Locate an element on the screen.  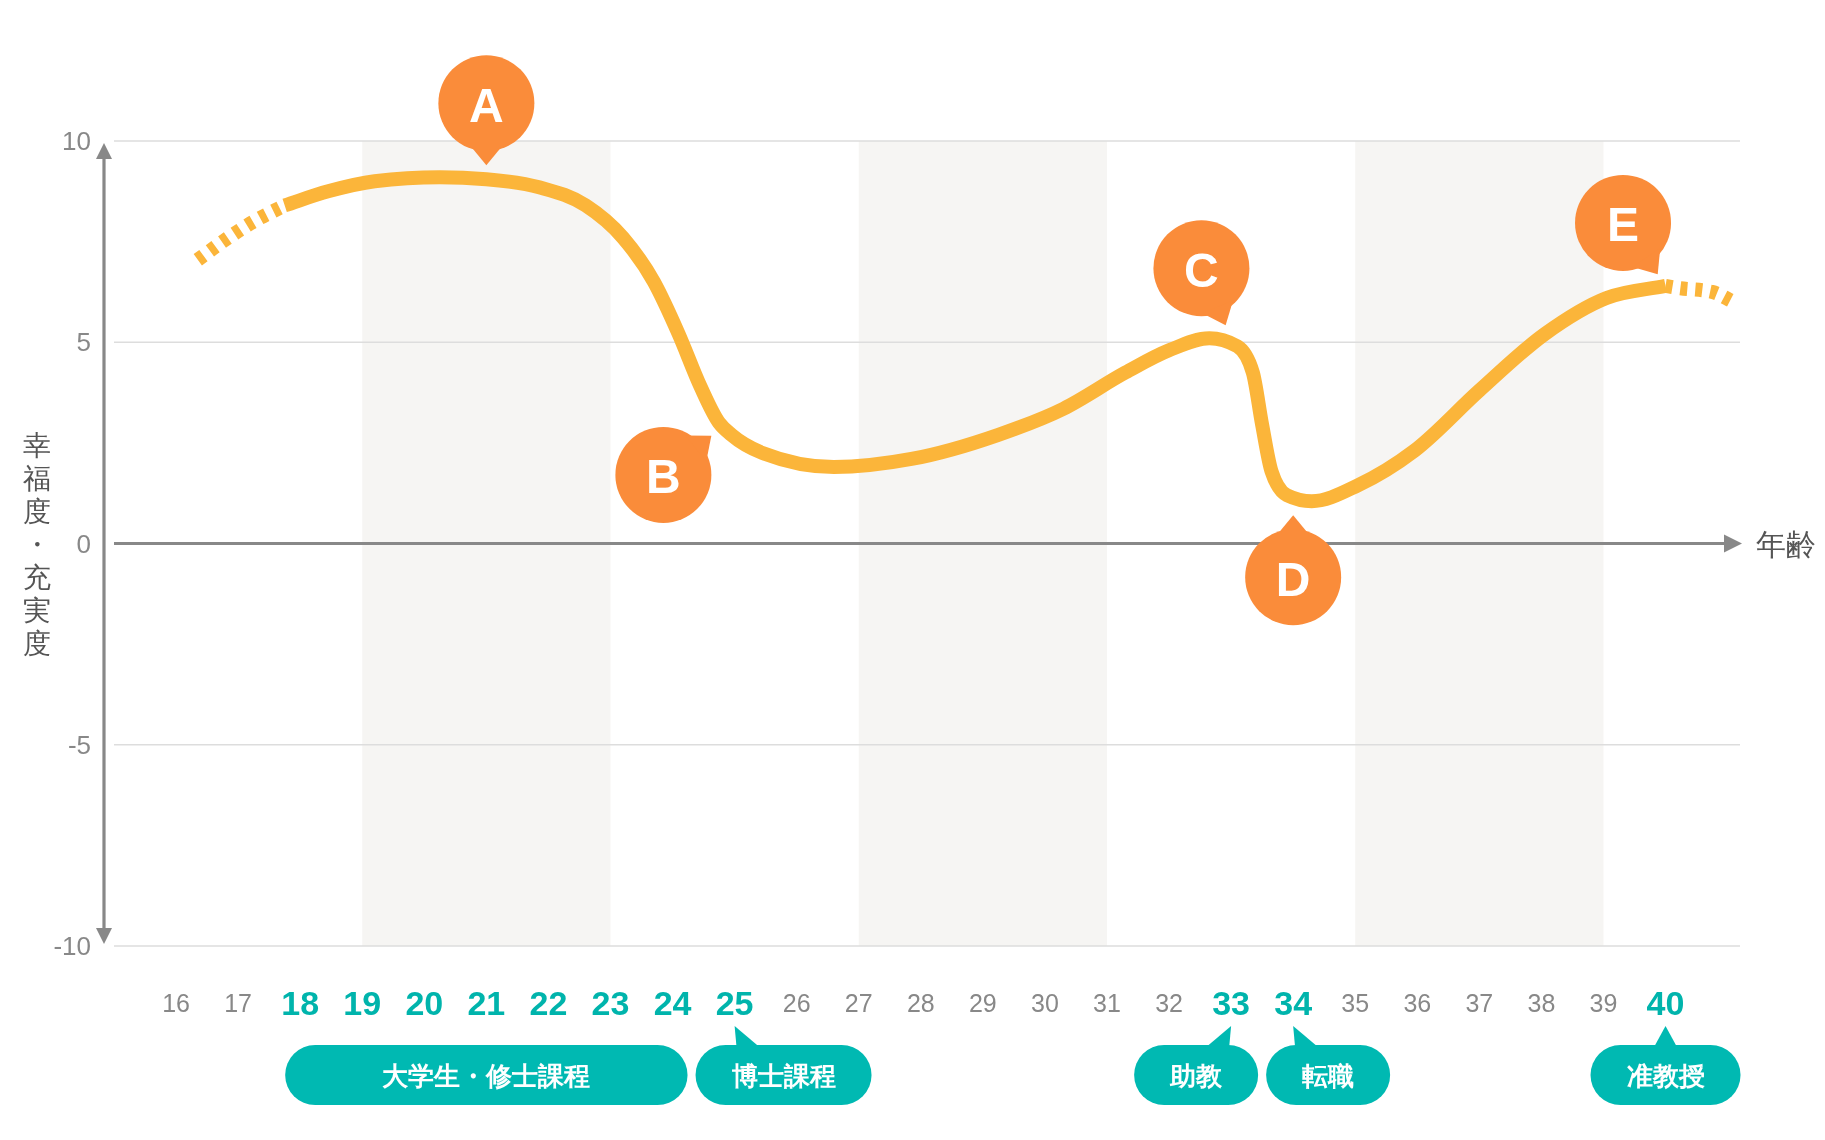
annotation: 博士課程 is located at coordinates (783, 1076).